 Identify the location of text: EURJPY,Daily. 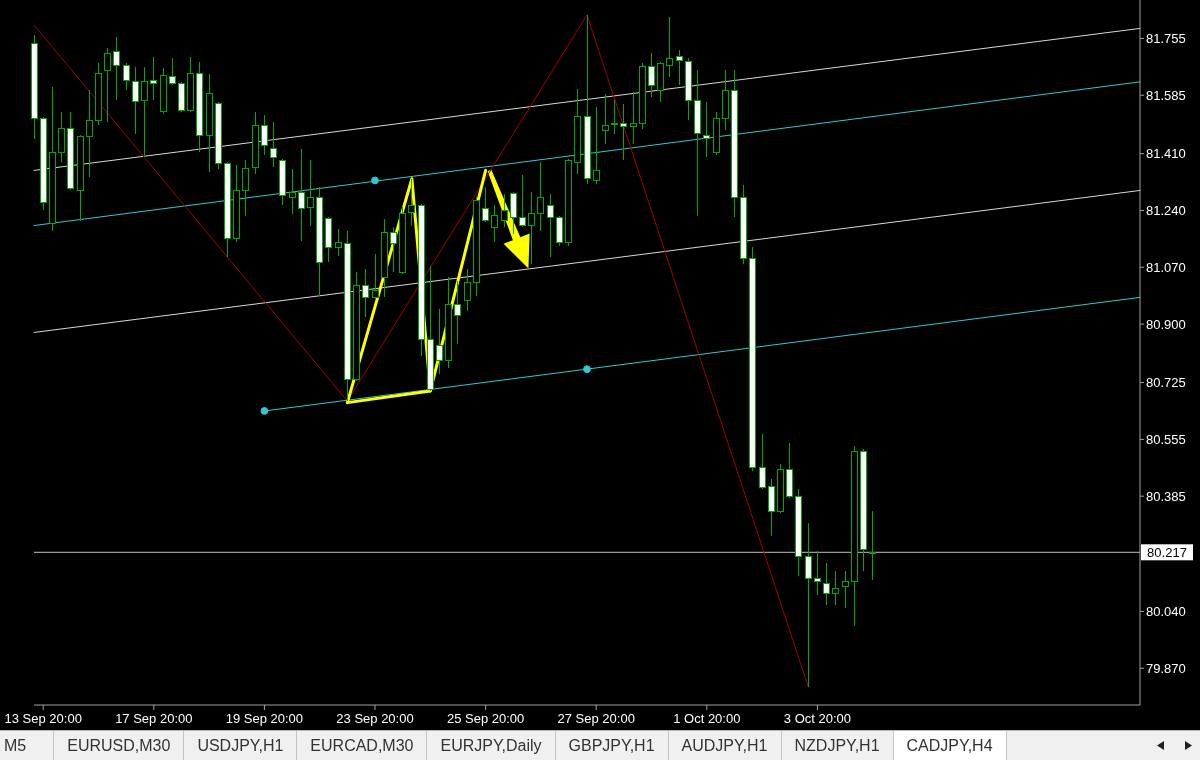
(491, 745).